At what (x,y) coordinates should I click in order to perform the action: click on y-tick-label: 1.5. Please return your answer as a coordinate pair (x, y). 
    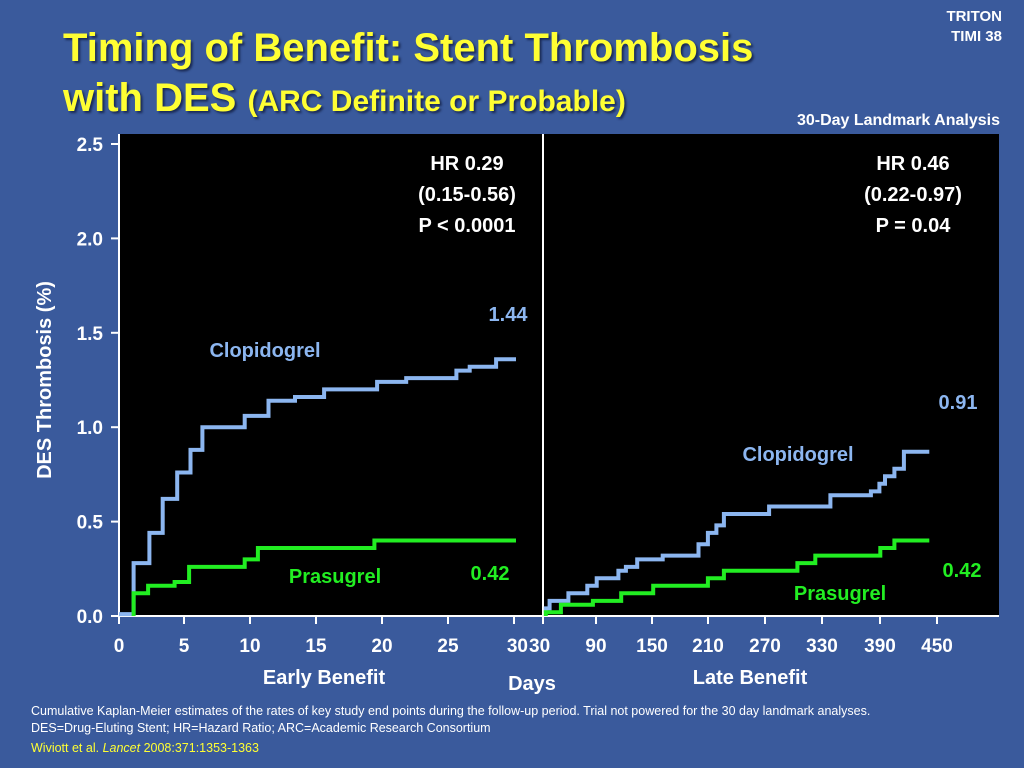
    Looking at the image, I should click on (90, 334).